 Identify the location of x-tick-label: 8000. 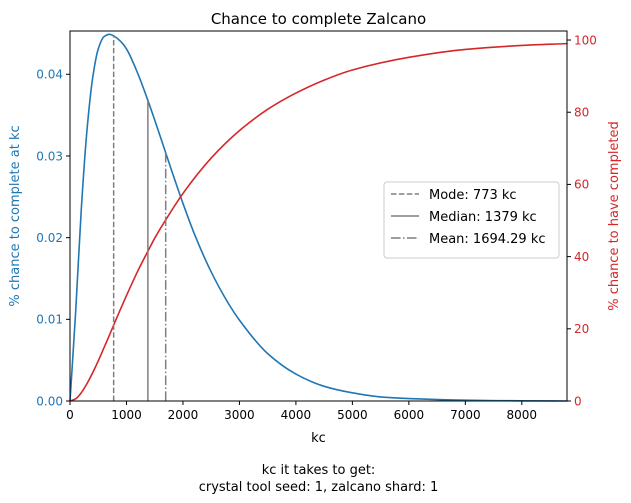
(522, 415).